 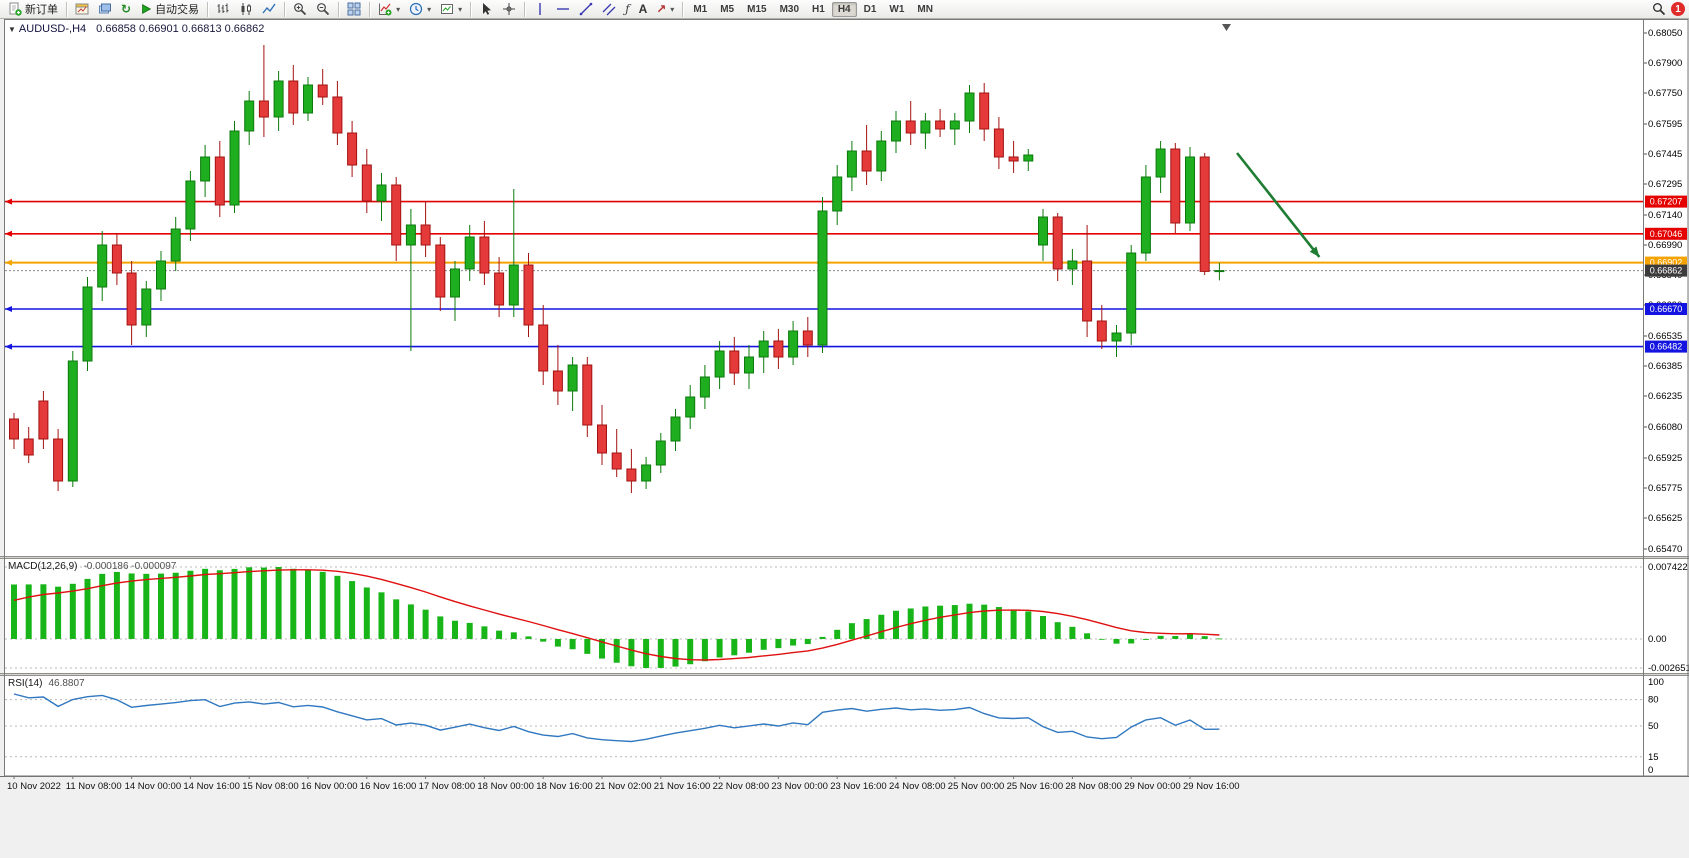 What do you see at coordinates (1665, 488) in the screenshot?
I see `svg-text: 0.65775` at bounding box center [1665, 488].